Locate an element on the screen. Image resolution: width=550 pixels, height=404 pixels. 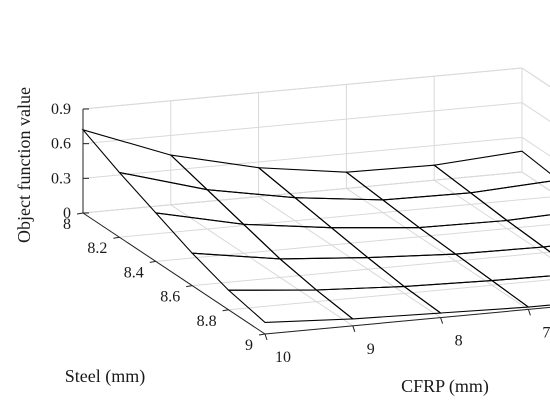
x-tick-label: 8 is located at coordinates (459, 341).